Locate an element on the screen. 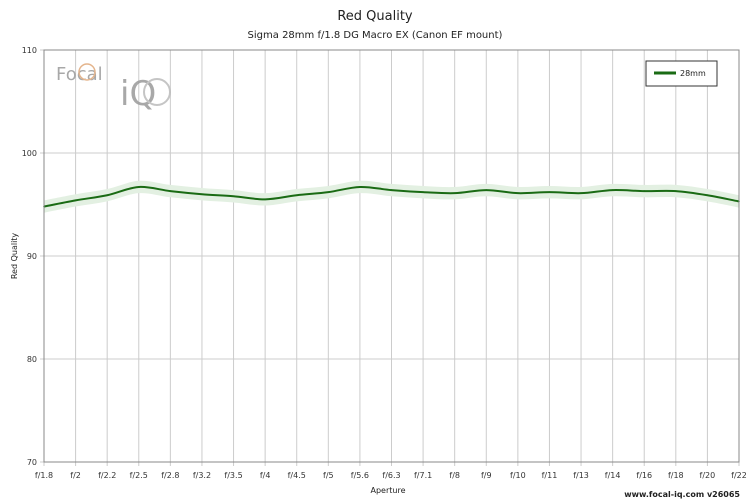  x-tick-label: f/7.1 is located at coordinates (423, 475).